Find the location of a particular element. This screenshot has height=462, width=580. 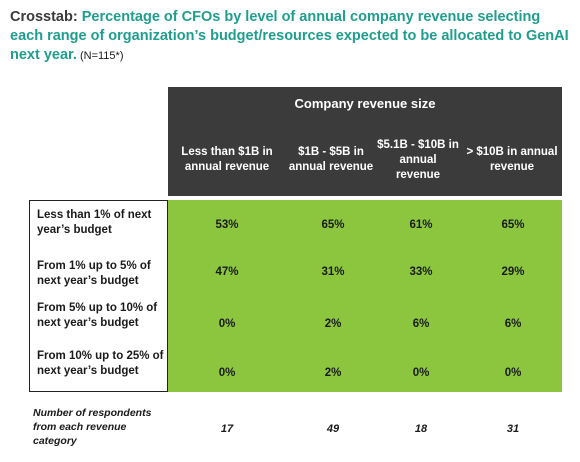

respondents-1b-5b: 49 is located at coordinates (333, 429).